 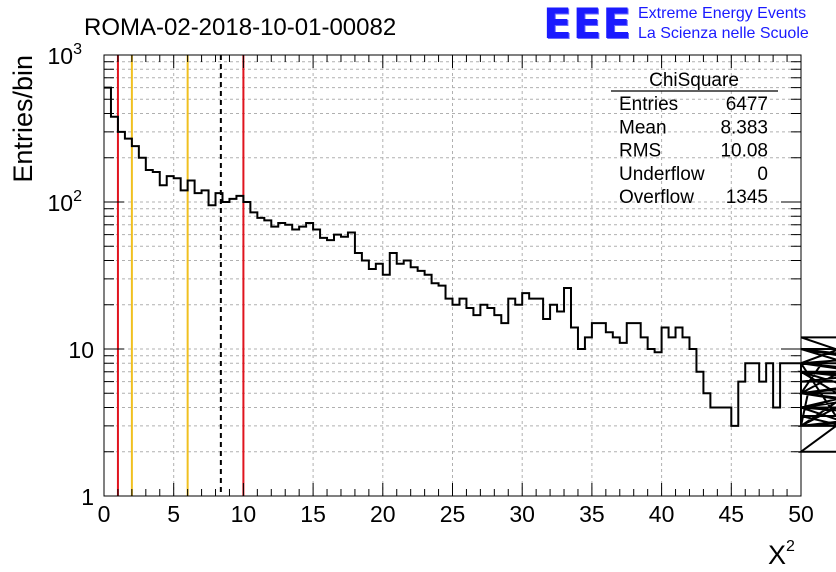 What do you see at coordinates (104, 514) in the screenshot?
I see `x-tick-label: 0` at bounding box center [104, 514].